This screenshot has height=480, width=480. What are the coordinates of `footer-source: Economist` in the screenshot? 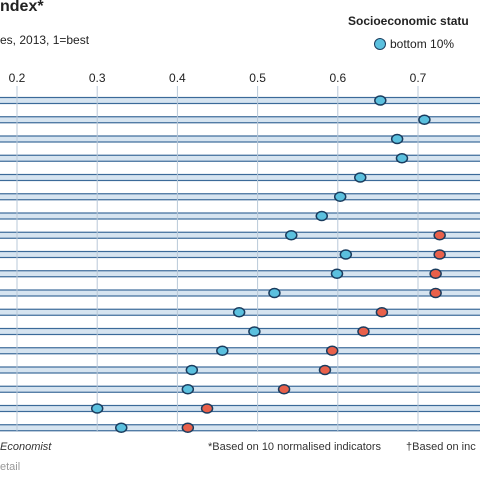 It's located at (26, 447).